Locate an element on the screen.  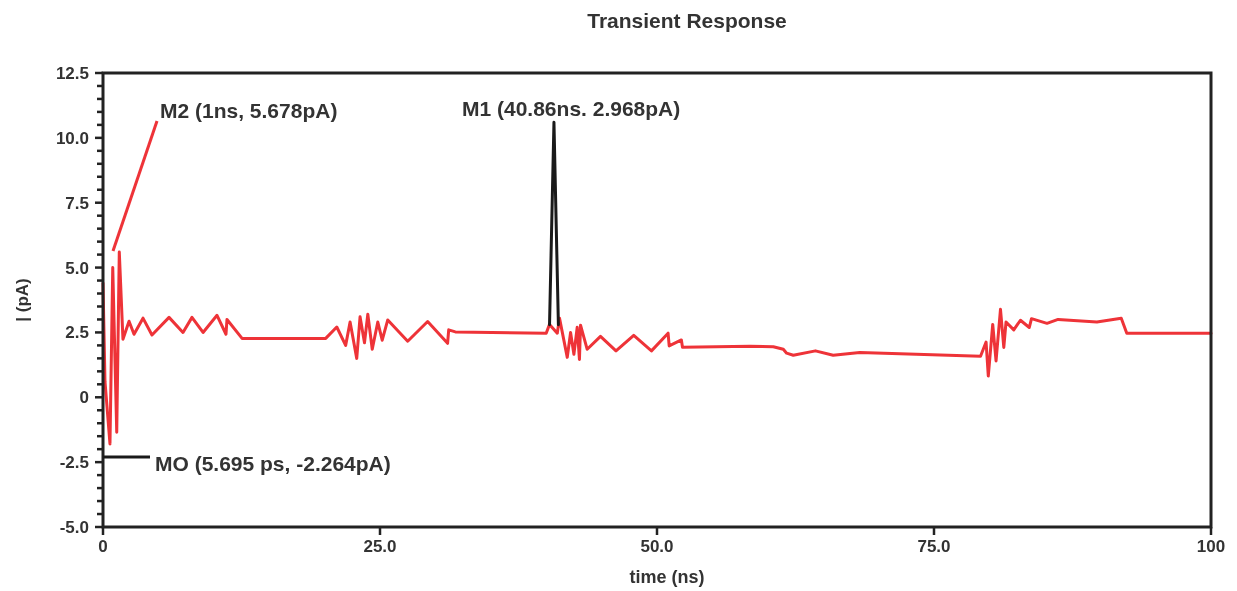
y-tick-label: 10.0 is located at coordinates (72, 138).